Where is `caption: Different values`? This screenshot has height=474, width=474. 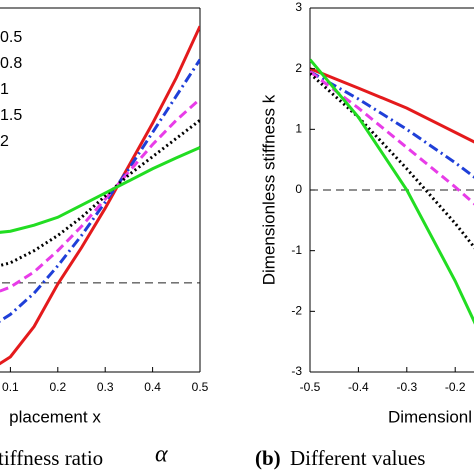
caption: Different values is located at coordinates (357, 458).